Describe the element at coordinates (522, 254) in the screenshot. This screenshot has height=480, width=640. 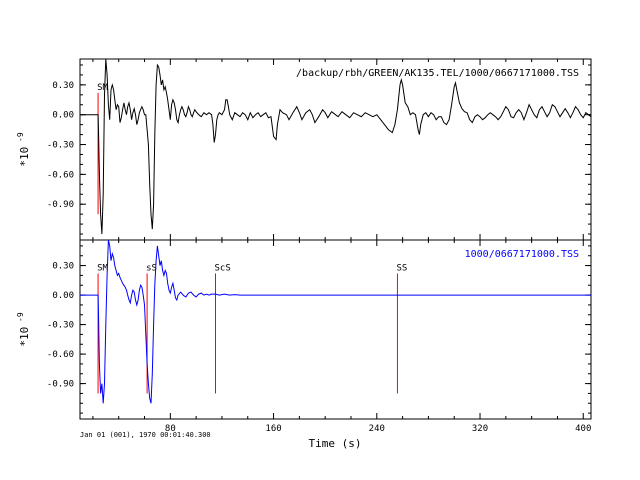
I see `trace-title: 1000/0667171000.TSS` at that location.